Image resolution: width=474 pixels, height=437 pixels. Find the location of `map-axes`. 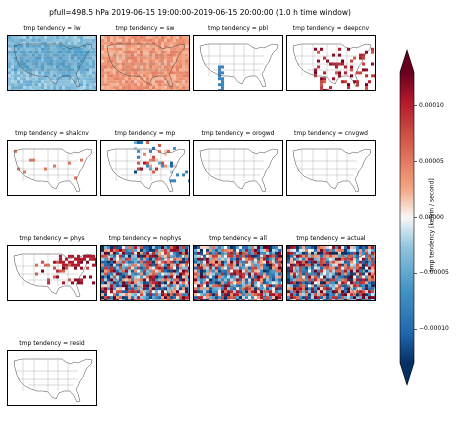

map-axes is located at coordinates (145, 168).